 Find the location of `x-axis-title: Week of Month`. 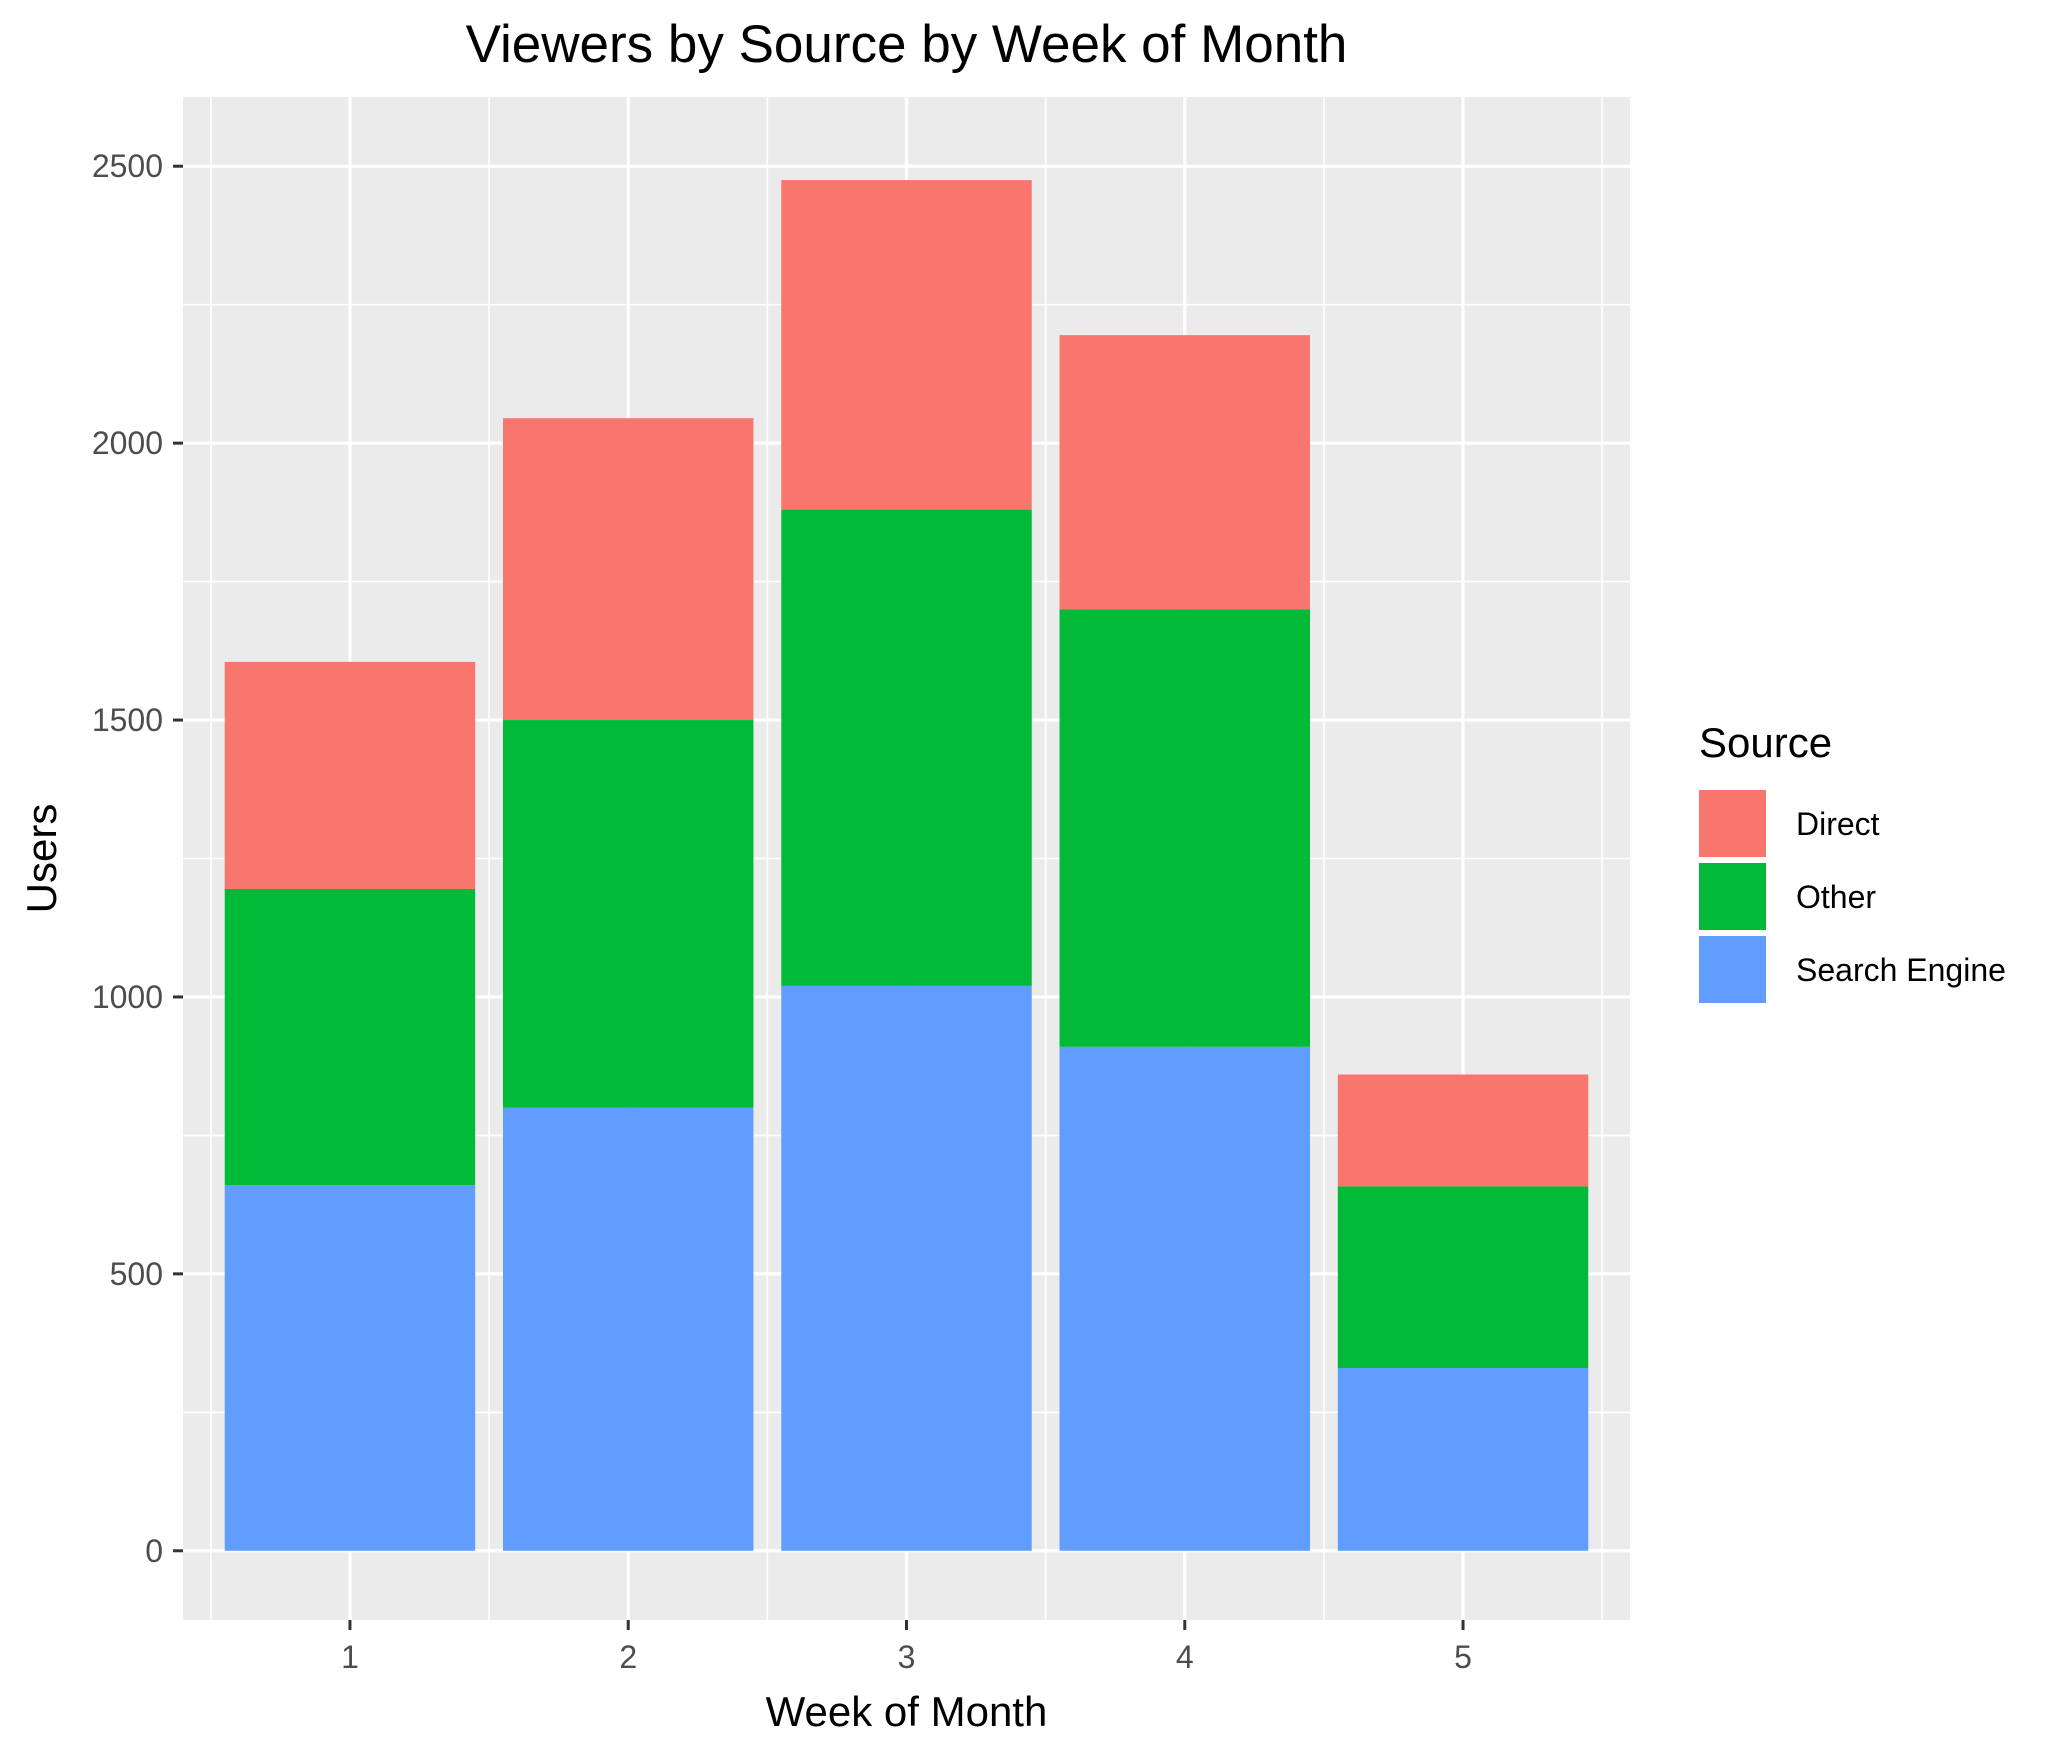

x-axis-title: Week of Month is located at coordinates (907, 1711).